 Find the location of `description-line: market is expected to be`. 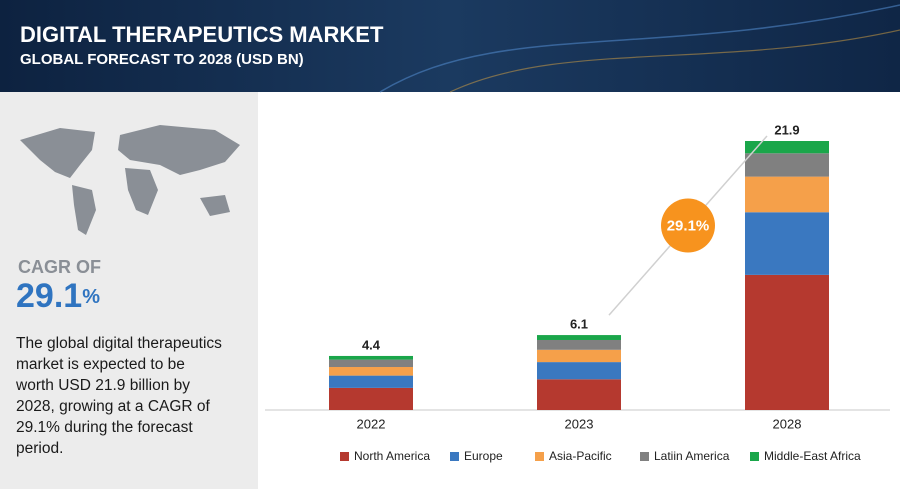

description-line: market is expected to be is located at coordinates (100, 364).